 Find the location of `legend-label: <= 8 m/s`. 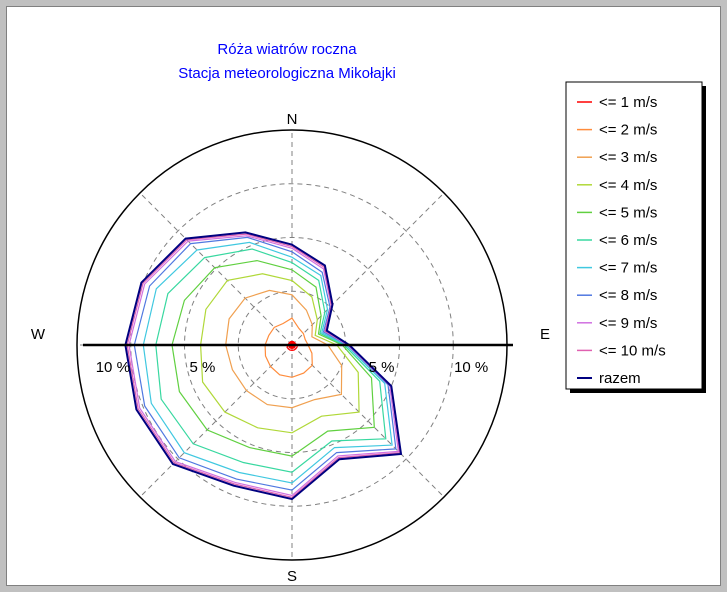

legend-label: <= 8 m/s is located at coordinates (628, 295).